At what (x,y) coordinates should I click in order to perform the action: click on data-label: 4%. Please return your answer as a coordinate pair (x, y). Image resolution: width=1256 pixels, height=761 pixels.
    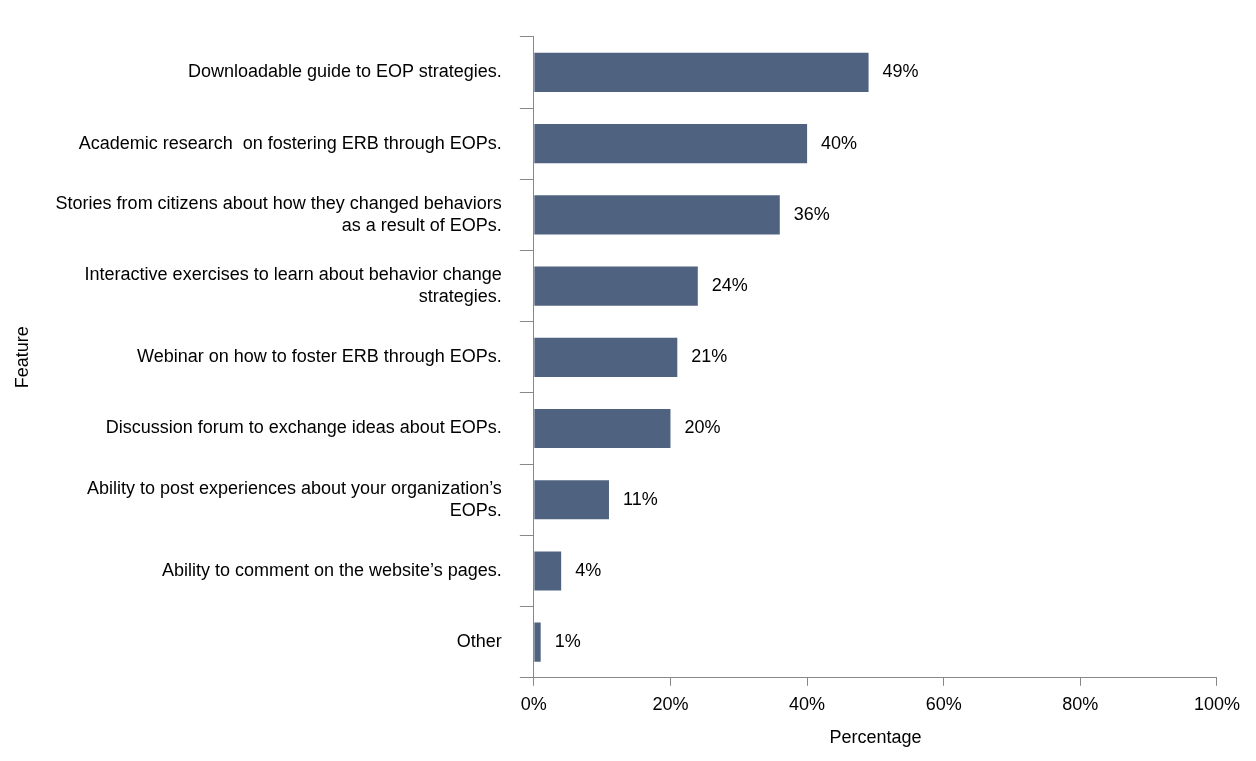
    Looking at the image, I should click on (588, 569).